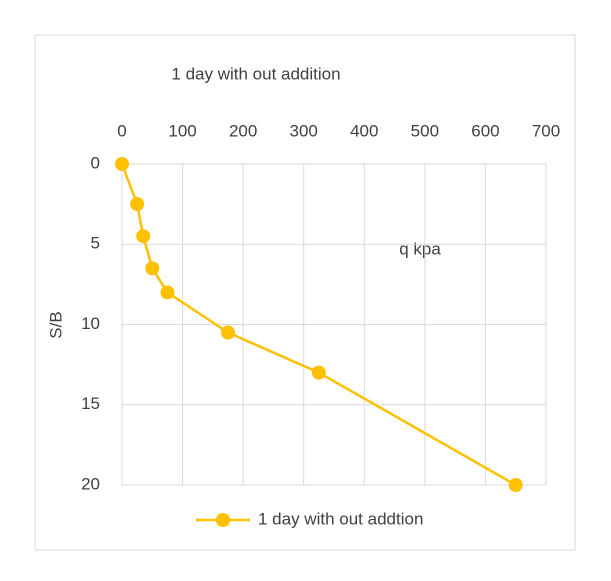  What do you see at coordinates (90, 323) in the screenshot?
I see `y-tick-label: 10` at bounding box center [90, 323].